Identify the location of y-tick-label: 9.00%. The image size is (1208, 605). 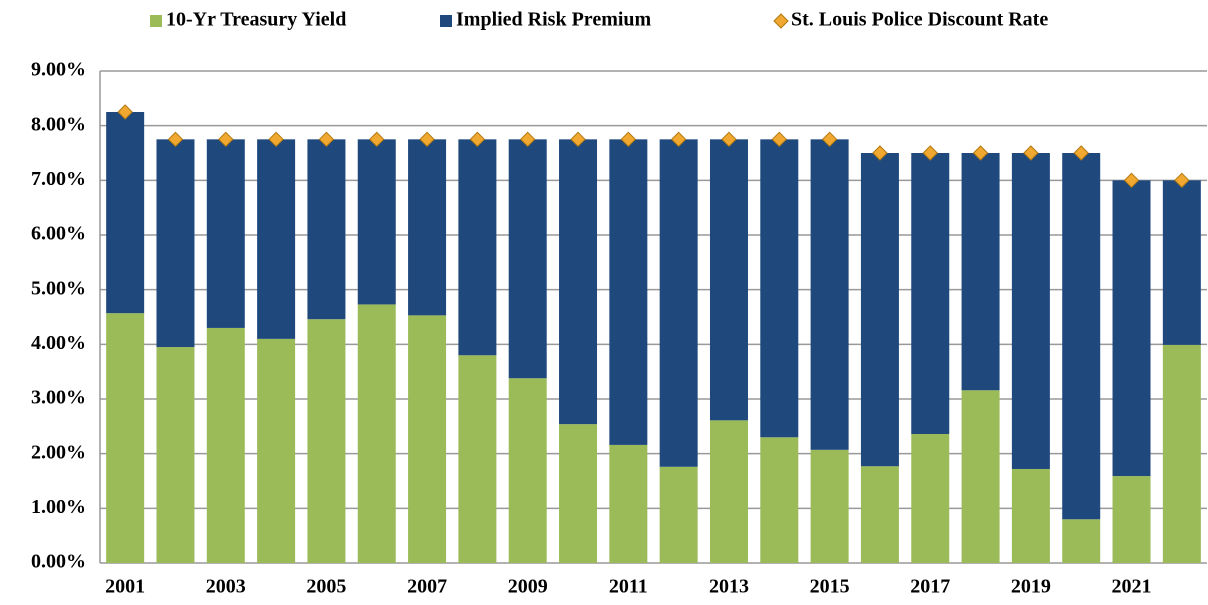
(58, 70).